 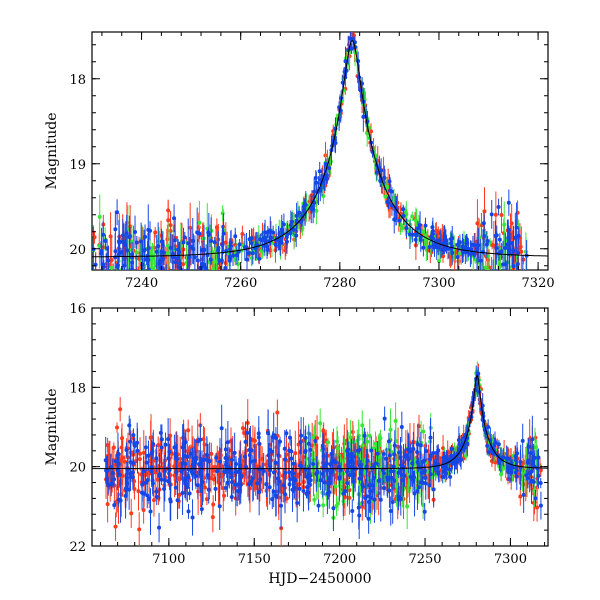 I want to click on top-x-tick-label: 7280, so click(x=339, y=283).